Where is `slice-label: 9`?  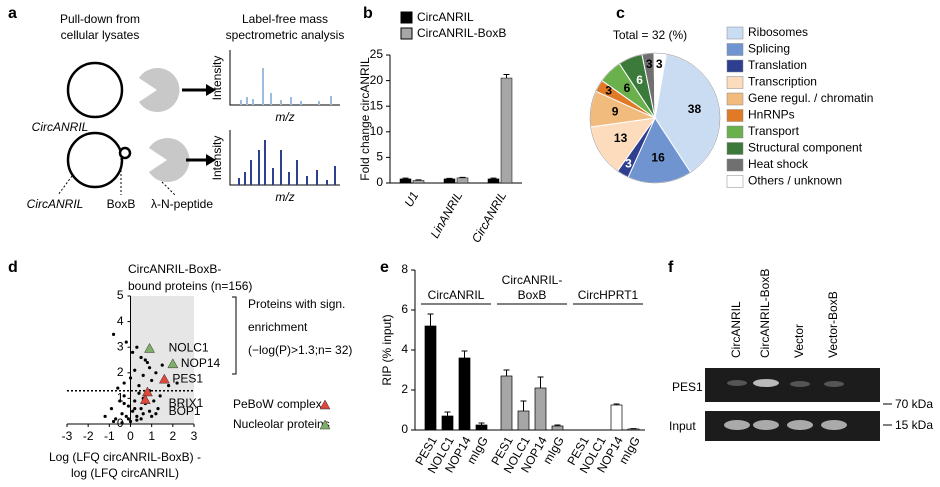 slice-label: 9 is located at coordinates (615, 111).